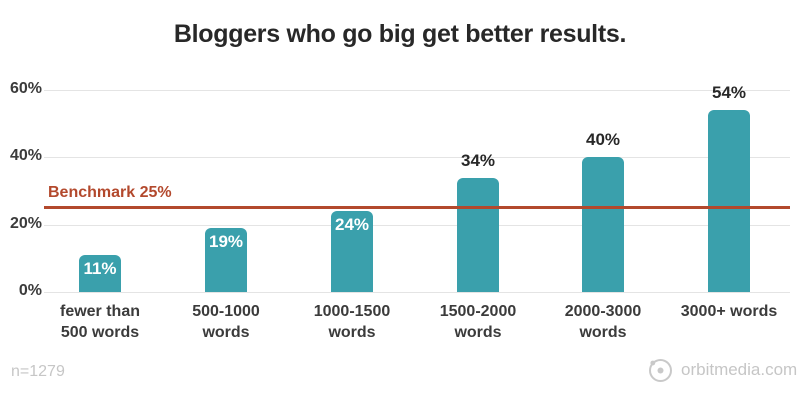  I want to click on bar-value-label: 34%, so click(478, 160).